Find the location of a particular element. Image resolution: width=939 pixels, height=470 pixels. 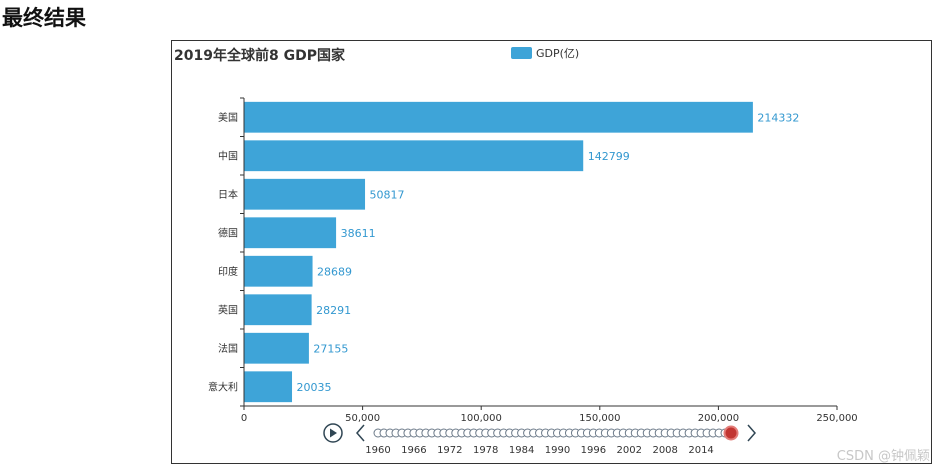

legend-swatch is located at coordinates (521, 53).